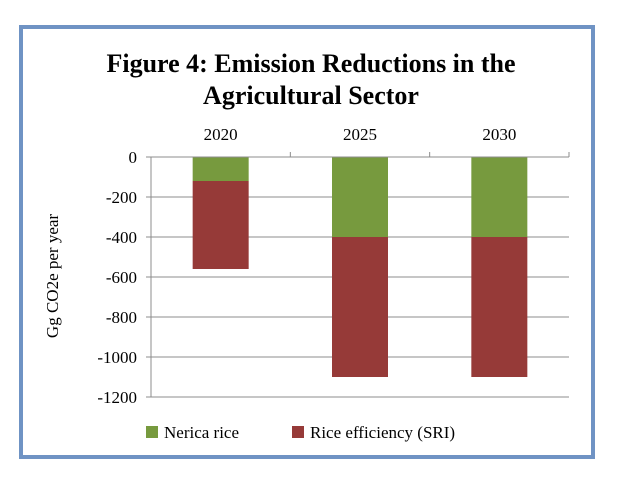  I want to click on y-tick-label: -800, so click(121, 317).